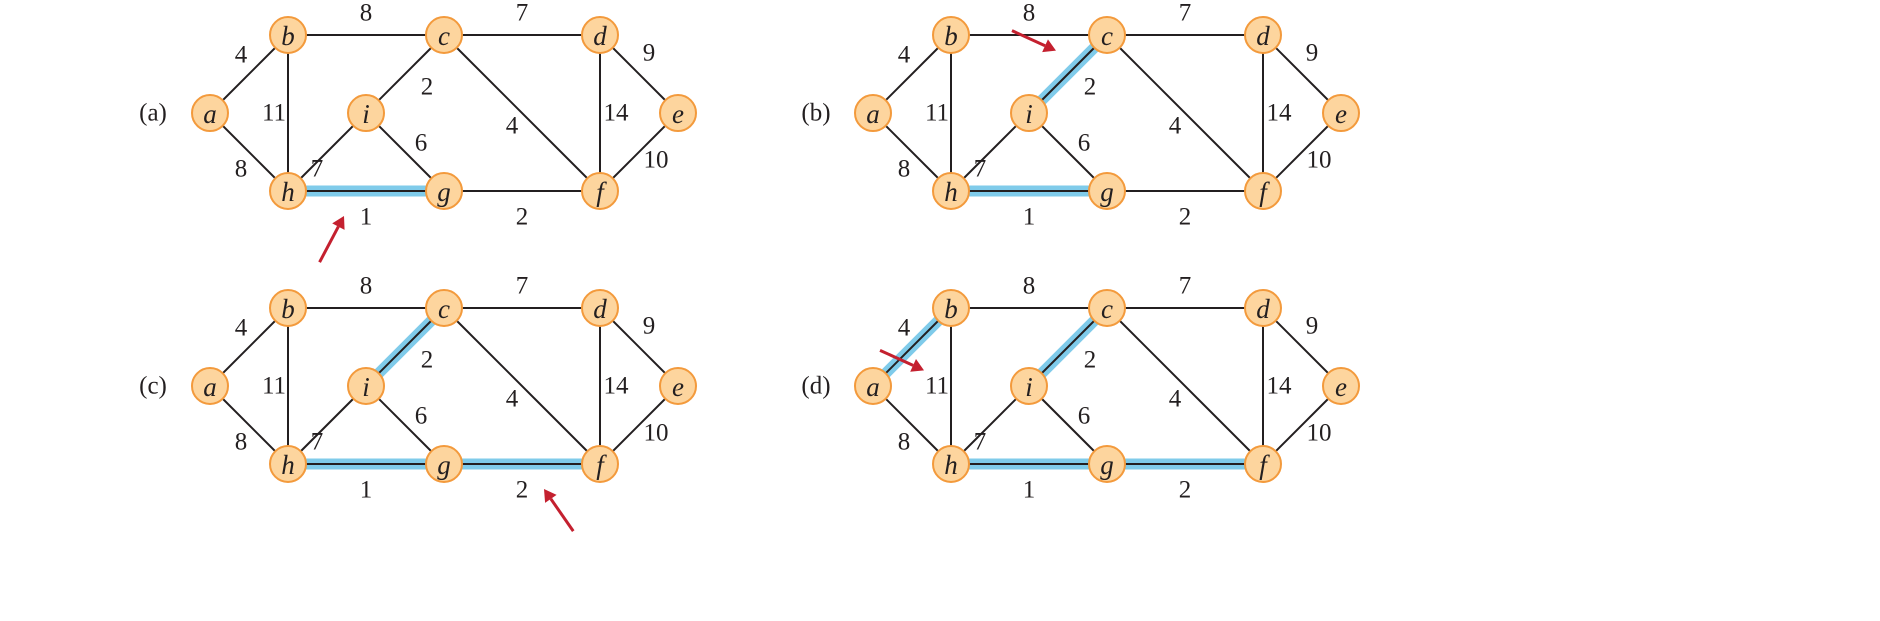 The height and width of the screenshot is (621, 1880). I want to click on panel-label: (a), so click(153, 113).